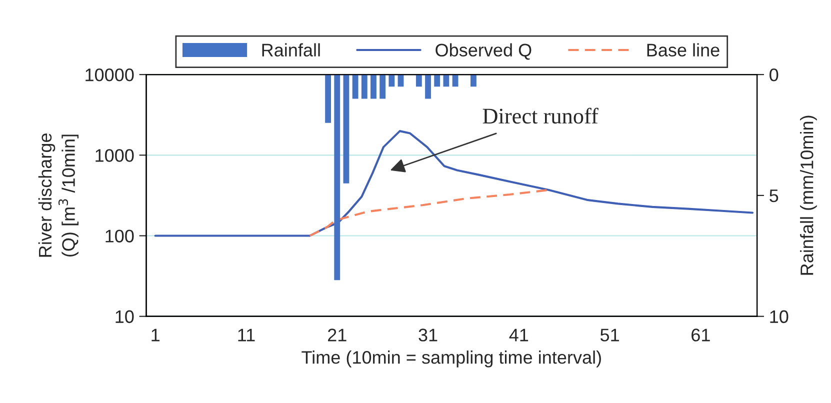  I want to click on x-tick-label: 31, so click(428, 335).